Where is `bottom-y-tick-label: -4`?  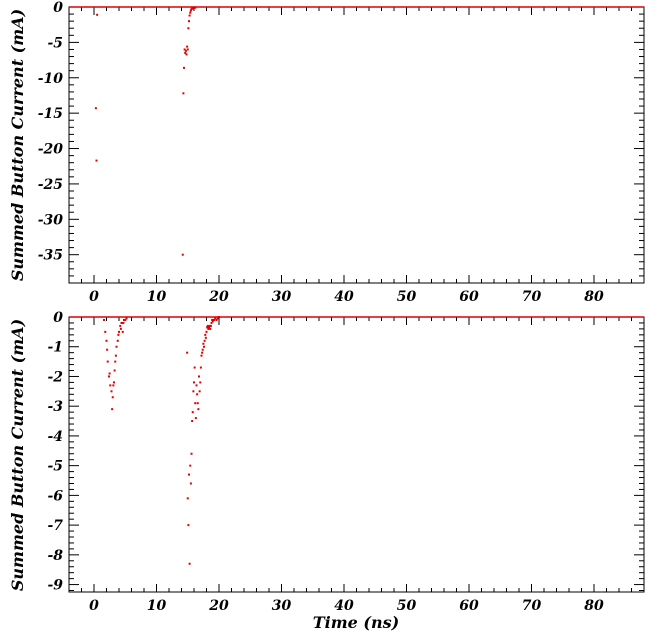
bottom-y-tick-label: -4 is located at coordinates (55, 437).